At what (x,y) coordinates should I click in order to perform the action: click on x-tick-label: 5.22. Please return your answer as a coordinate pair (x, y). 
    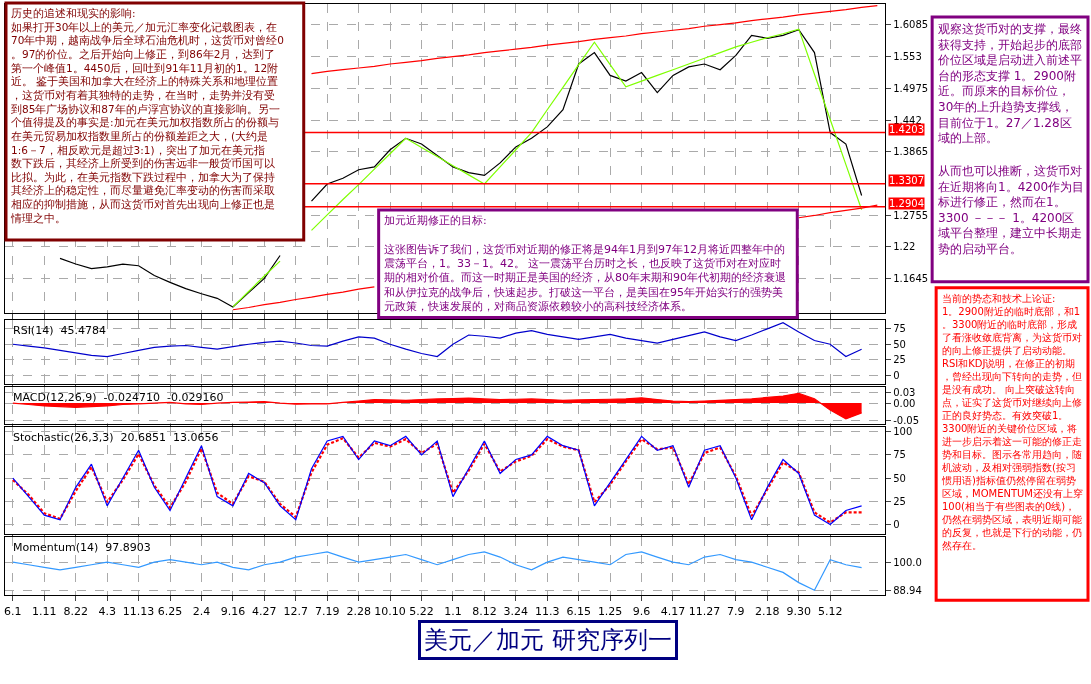
    Looking at the image, I should click on (421, 611).